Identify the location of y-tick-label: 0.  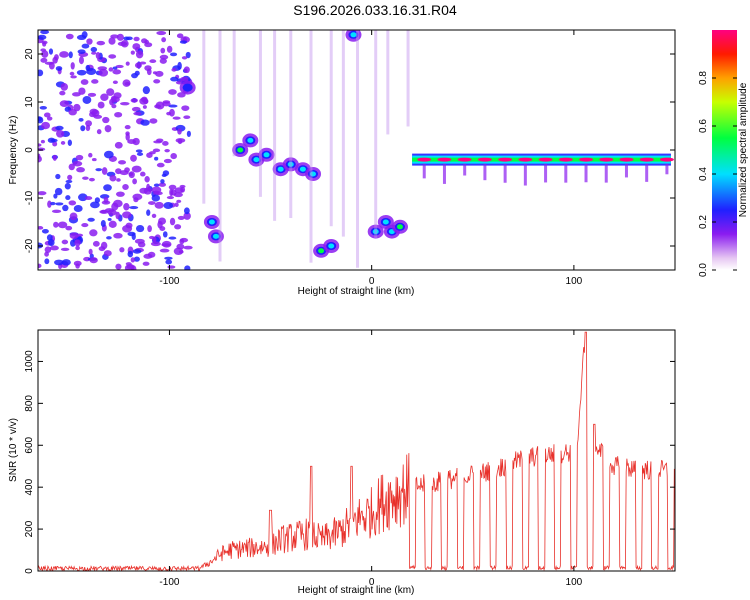
(29, 150).